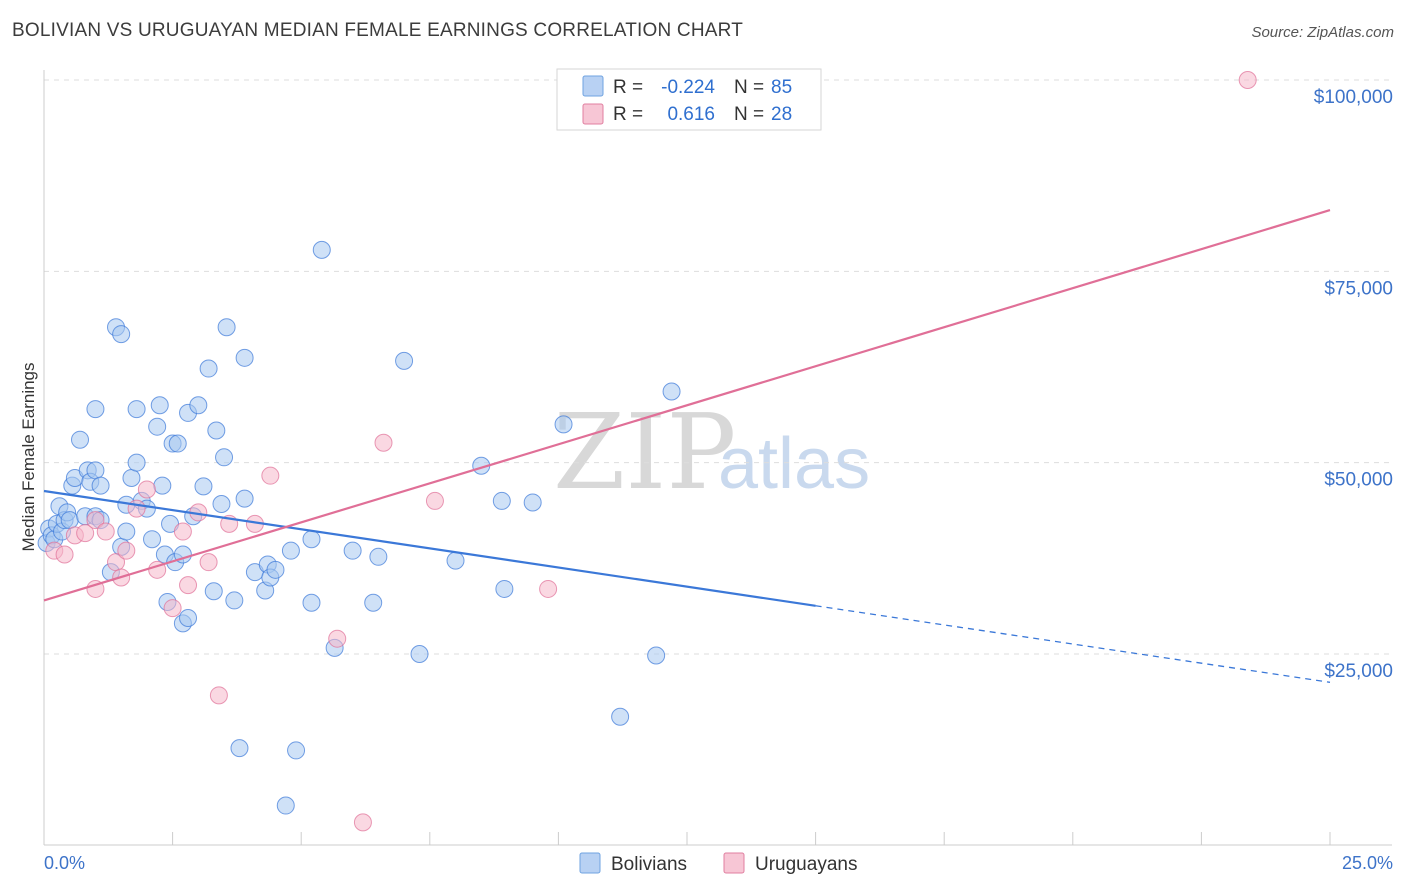  Describe the element at coordinates (749, 114) in the screenshot. I see `legend-n-label-uruguayans: N =` at that location.